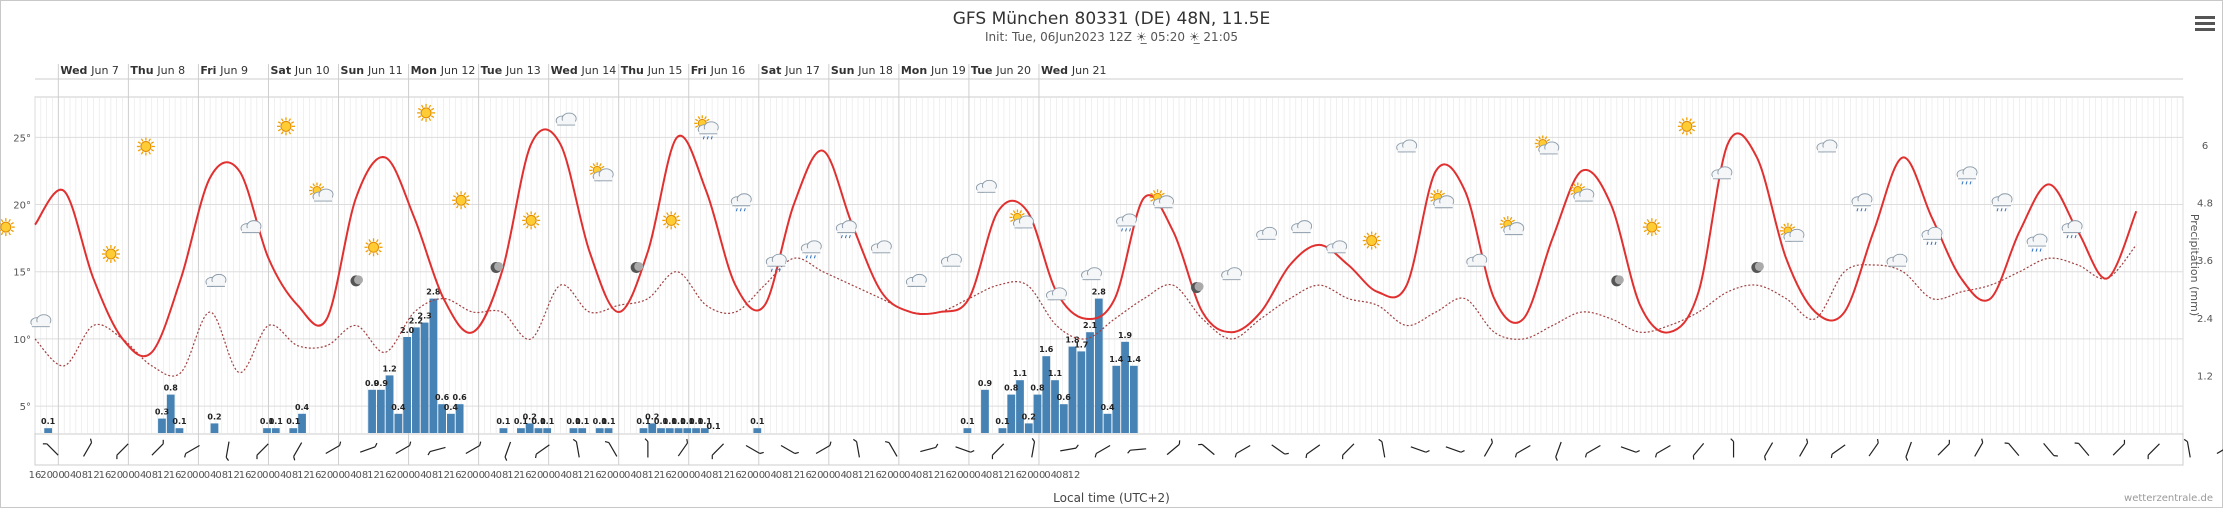 This screenshot has width=2223, height=508. Describe the element at coordinates (1046, 349) in the screenshot. I see `precip-label: 1.6` at that location.